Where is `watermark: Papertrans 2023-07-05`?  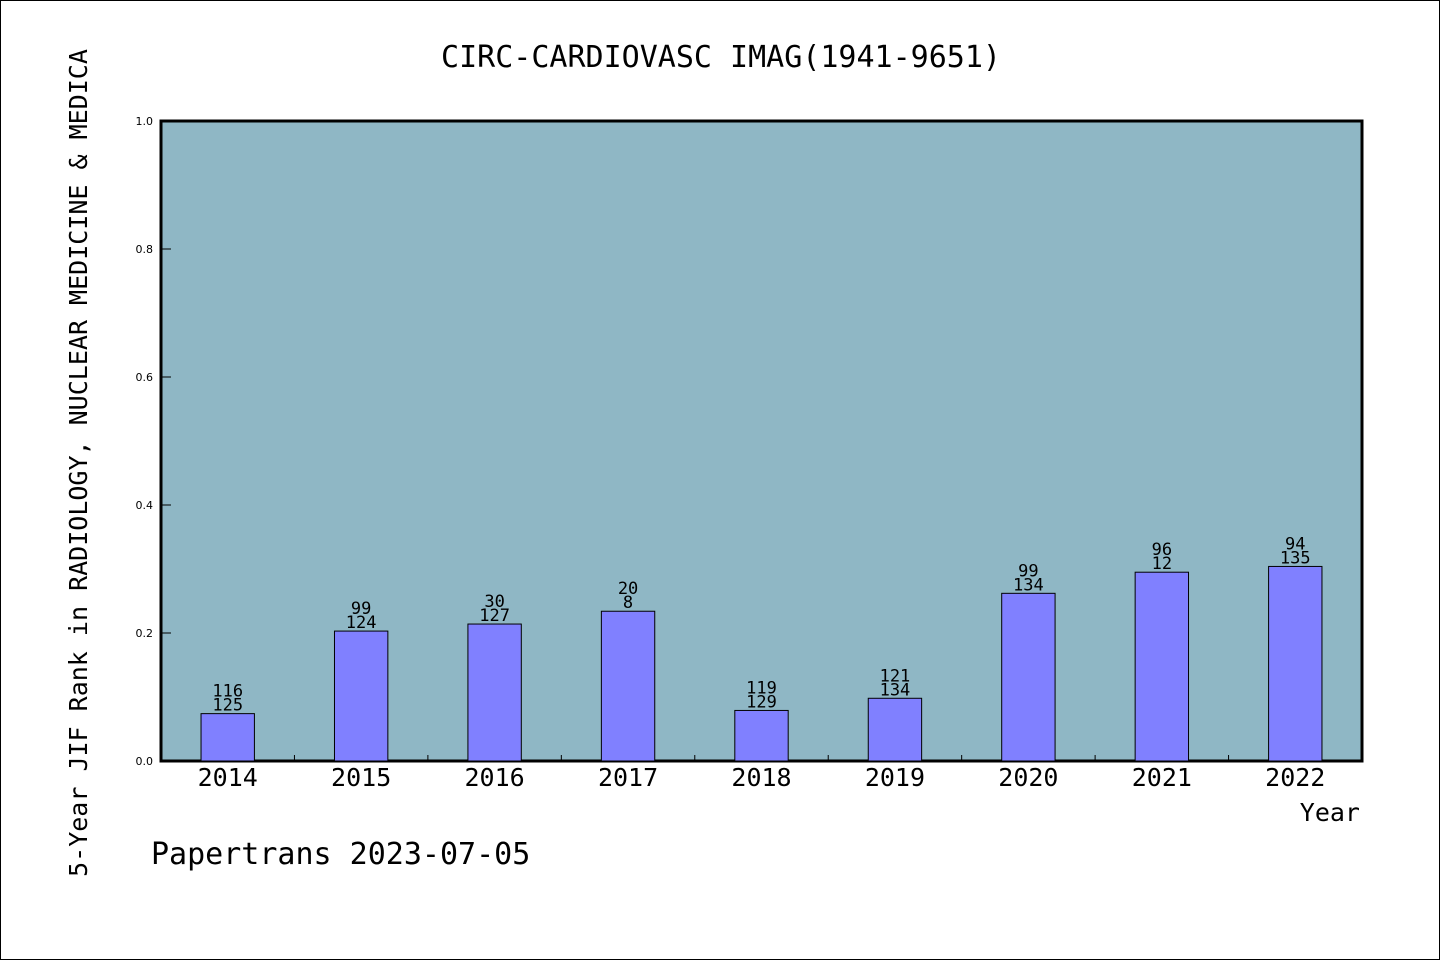
watermark: Papertrans 2023-07-05 is located at coordinates (340, 854).